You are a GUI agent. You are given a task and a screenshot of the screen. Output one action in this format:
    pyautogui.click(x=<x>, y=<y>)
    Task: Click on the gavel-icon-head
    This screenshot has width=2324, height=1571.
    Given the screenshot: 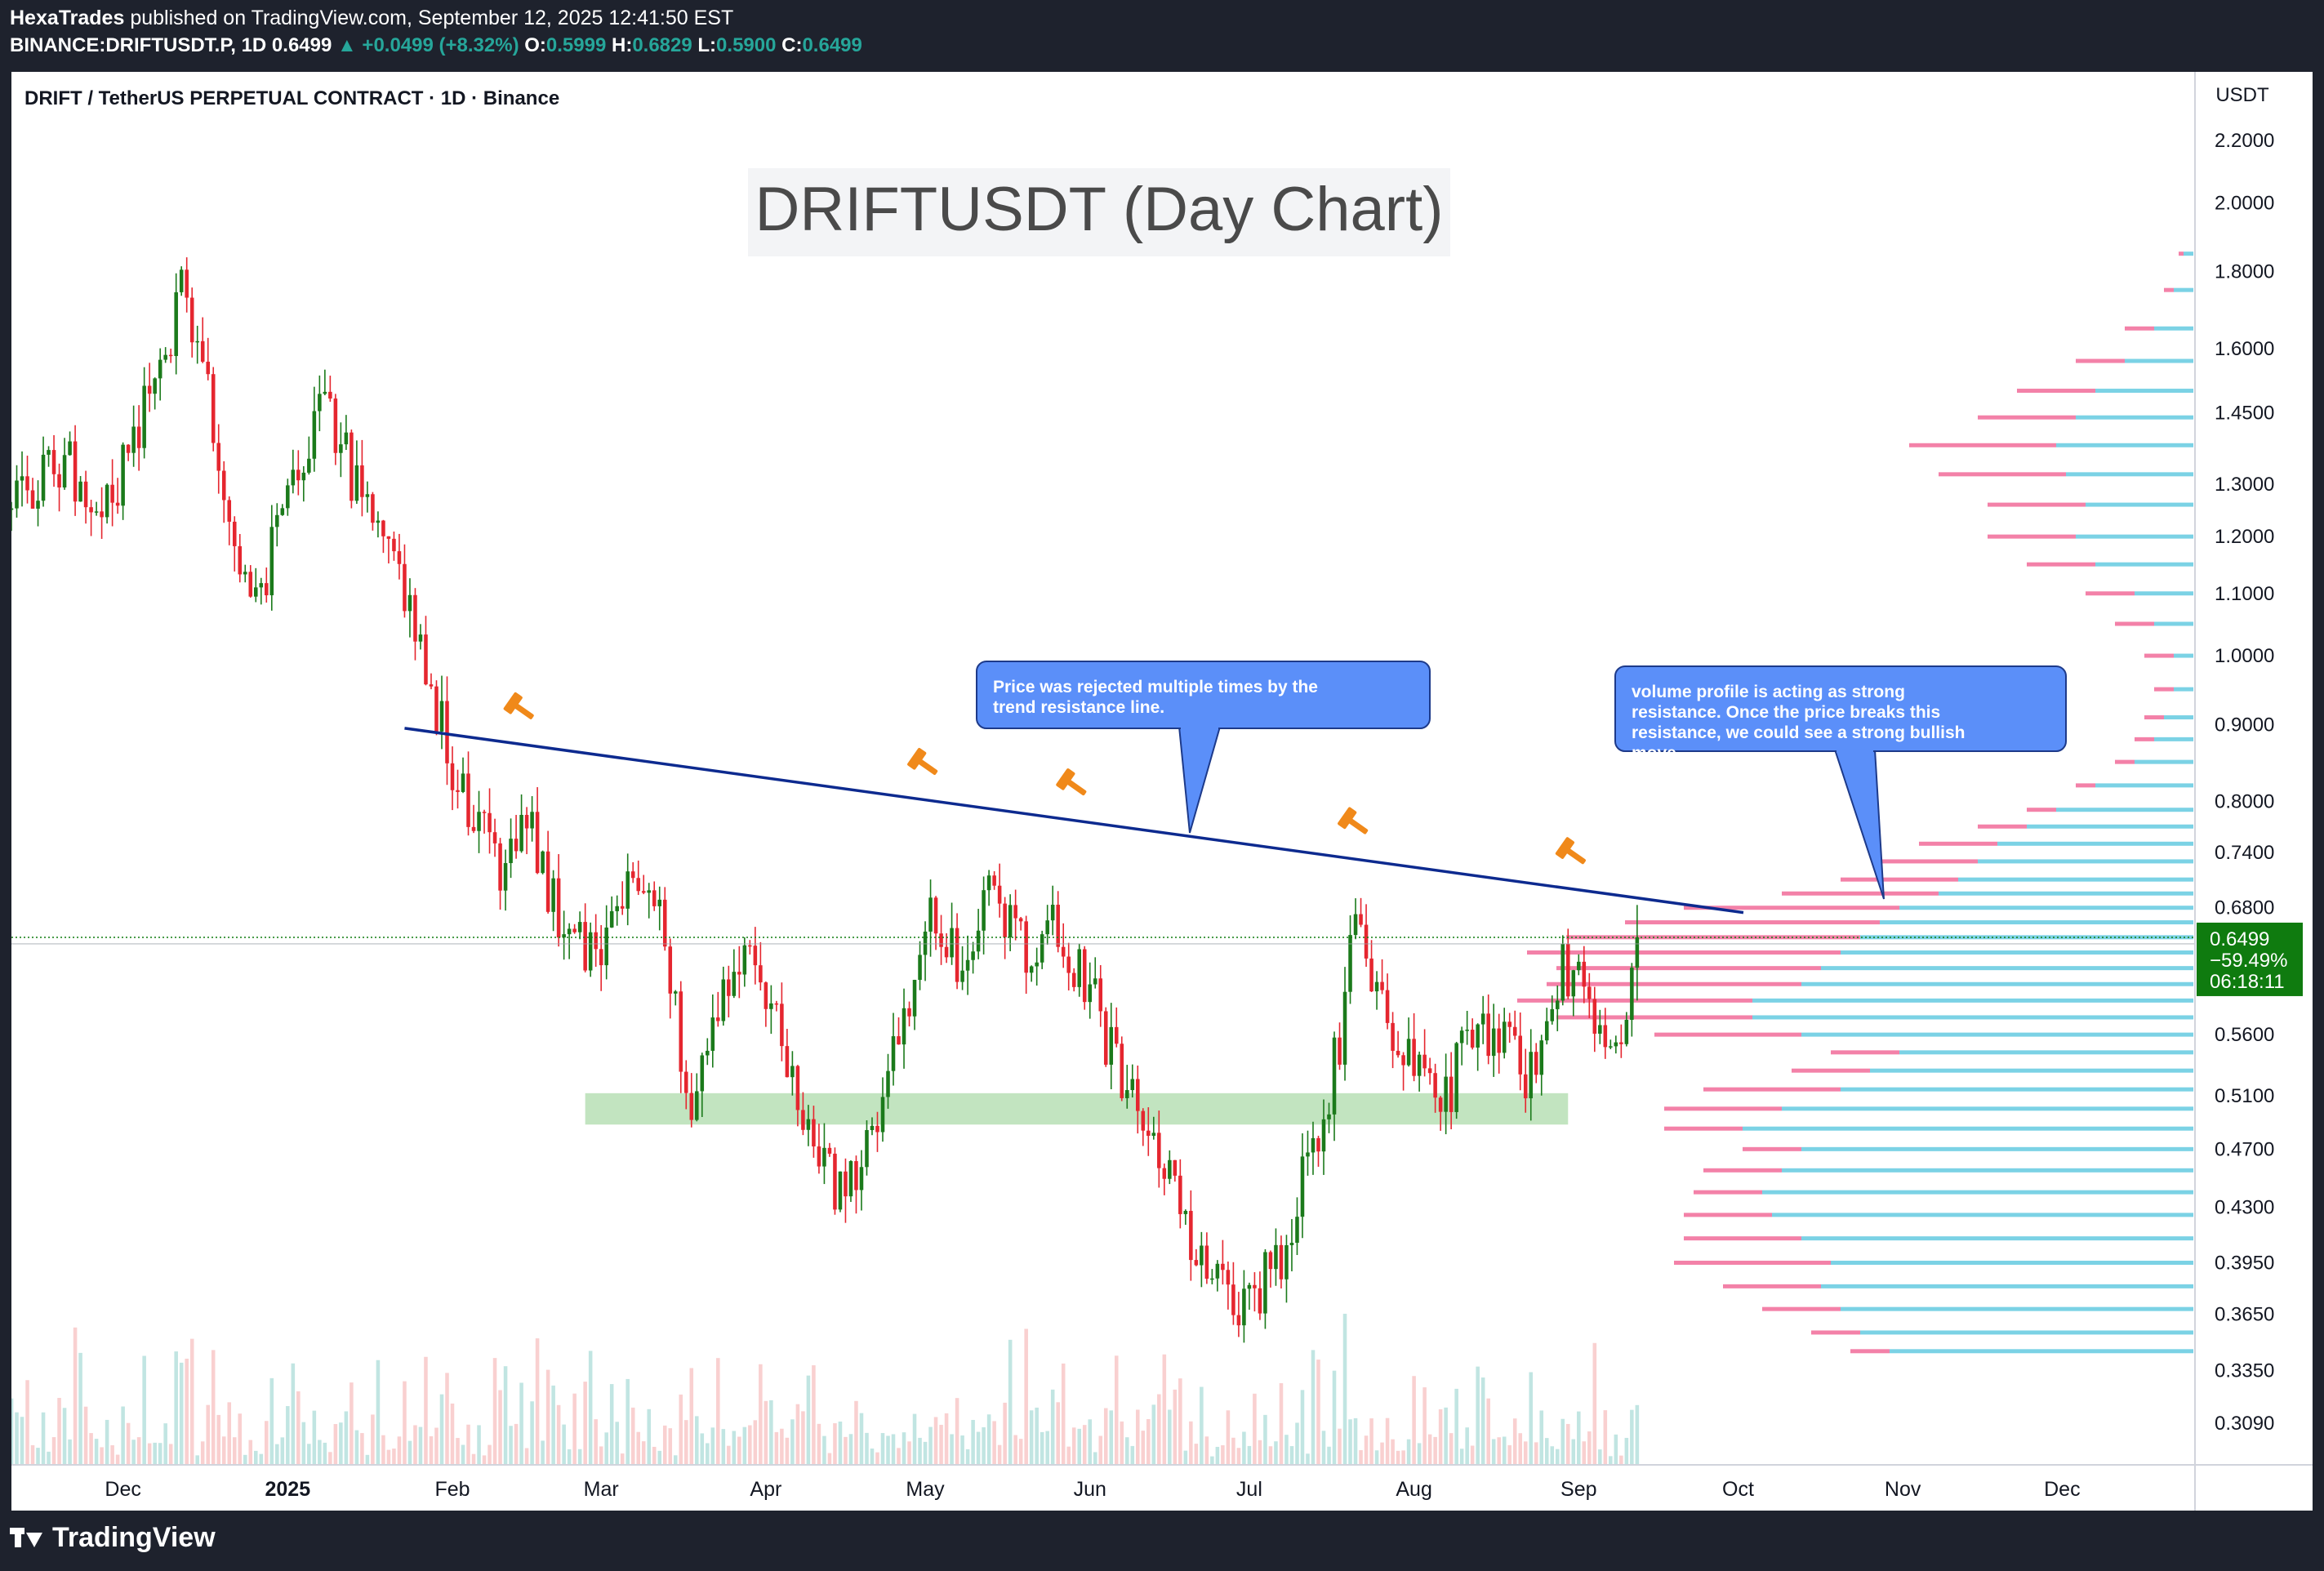 What is the action you would take?
    pyautogui.click(x=1347, y=818)
    